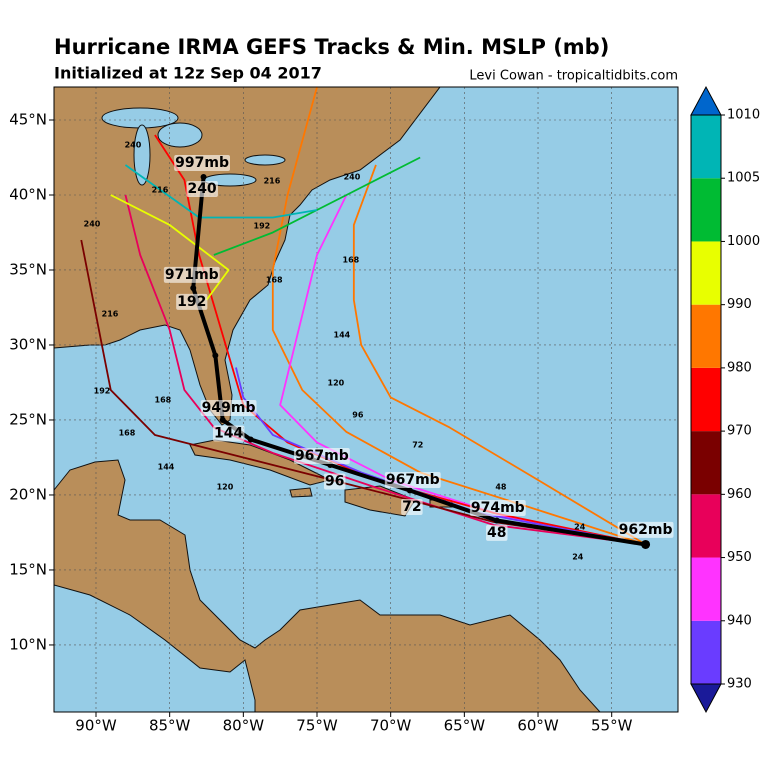 This screenshot has width=768, height=772. I want to click on colorbar-over, so click(706, 100).